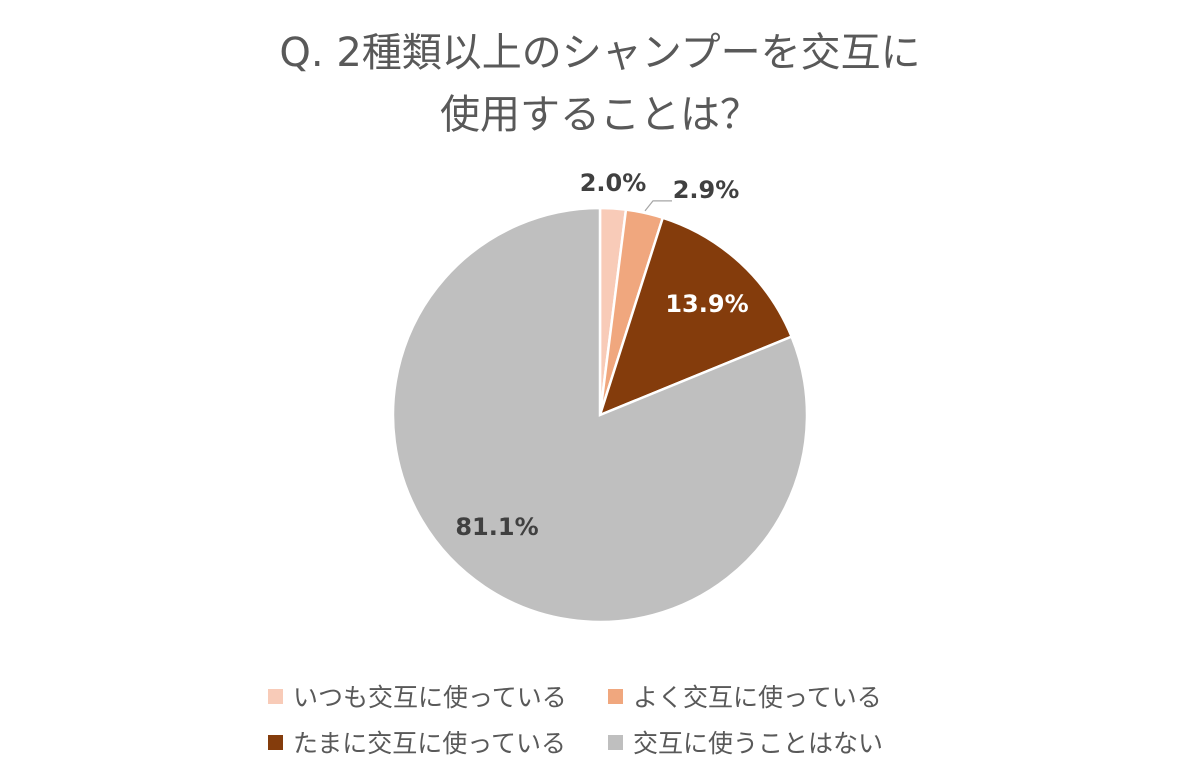  Describe the element at coordinates (430, 697) in the screenshot. I see `legend-label-always: いつも交互に使っている` at that location.